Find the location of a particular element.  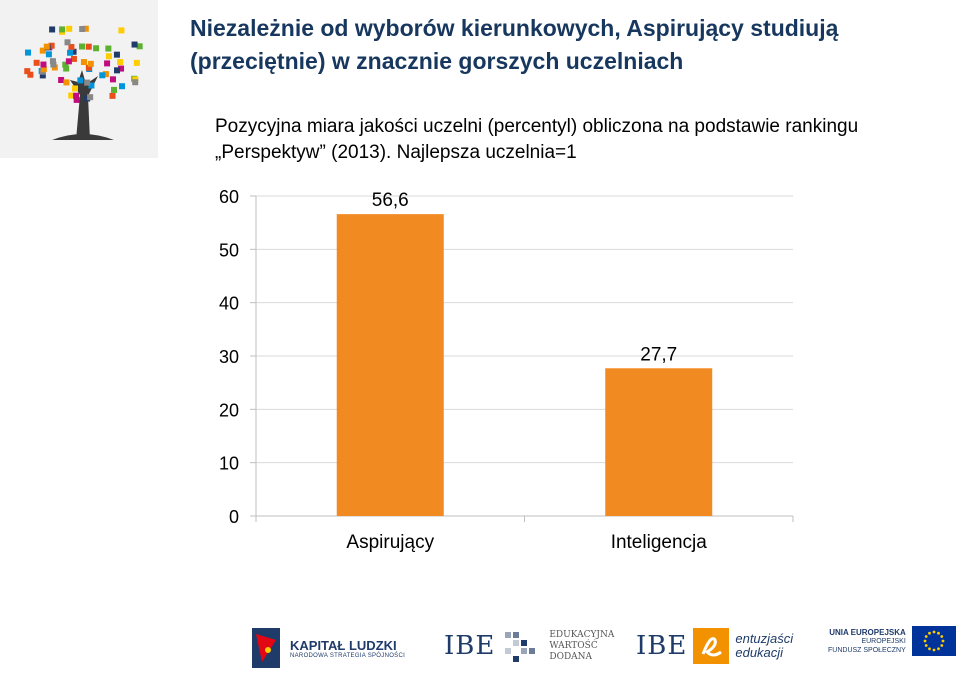

pixel-grid-icon is located at coordinates (520, 647).